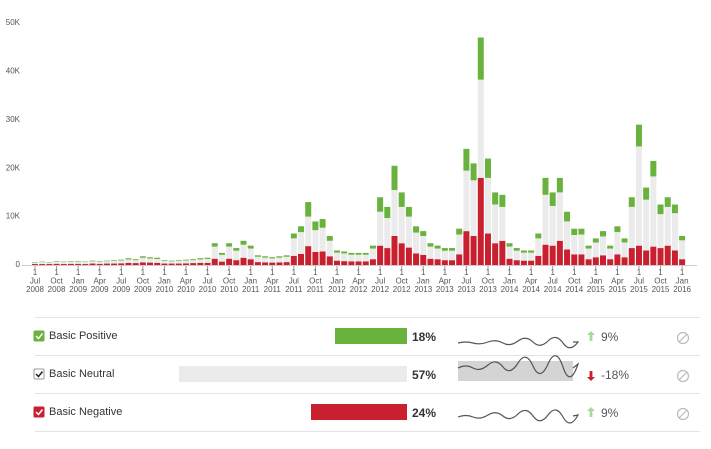 Image resolution: width=711 pixels, height=449 pixels. What do you see at coordinates (531, 281) in the screenshot?
I see `x-tick-label: Apr` at bounding box center [531, 281].